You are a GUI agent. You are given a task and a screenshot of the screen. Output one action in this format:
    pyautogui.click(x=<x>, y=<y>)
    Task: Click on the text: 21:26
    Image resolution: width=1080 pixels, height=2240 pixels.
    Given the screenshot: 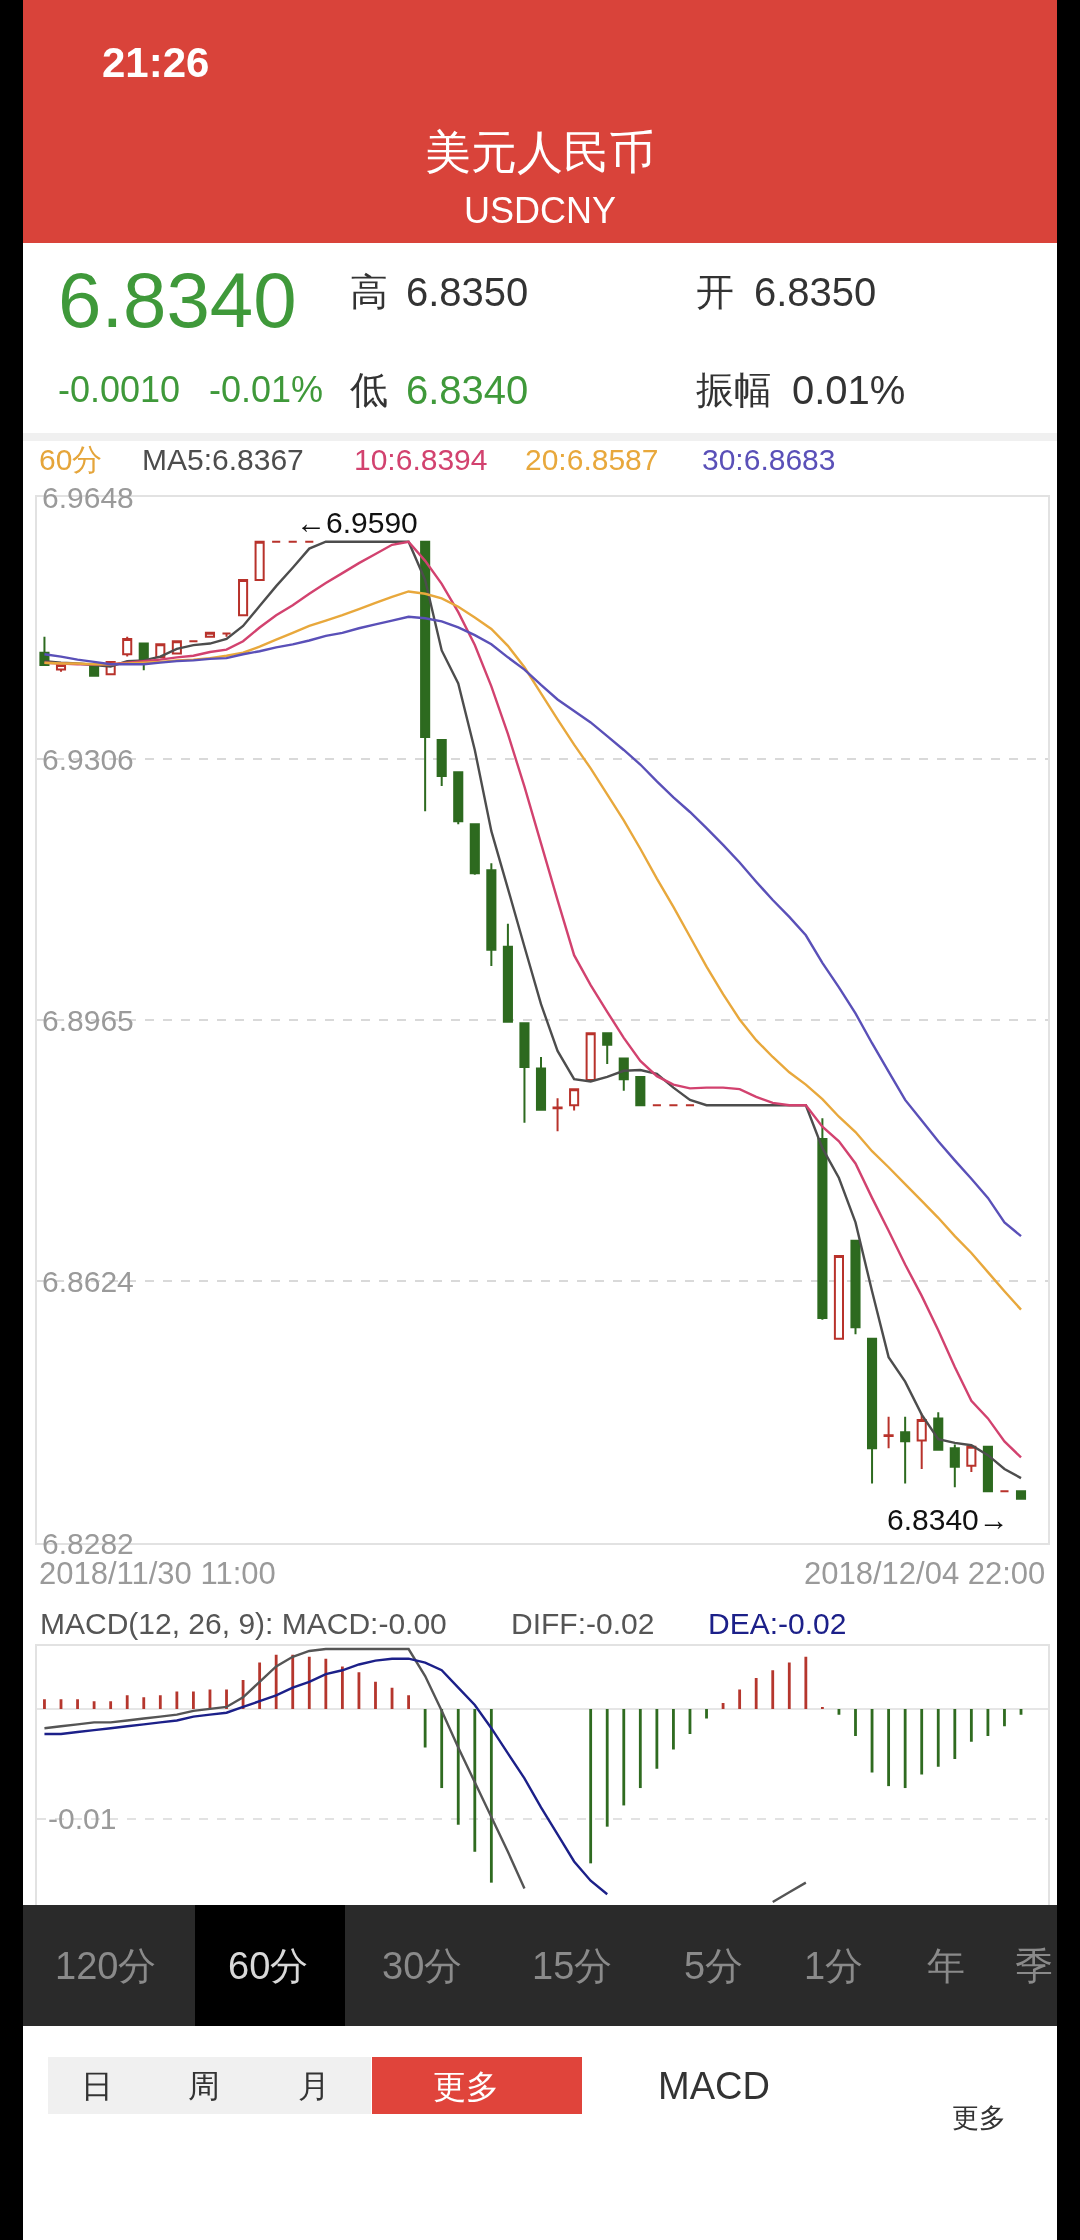 What is the action you would take?
    pyautogui.click(x=156, y=62)
    